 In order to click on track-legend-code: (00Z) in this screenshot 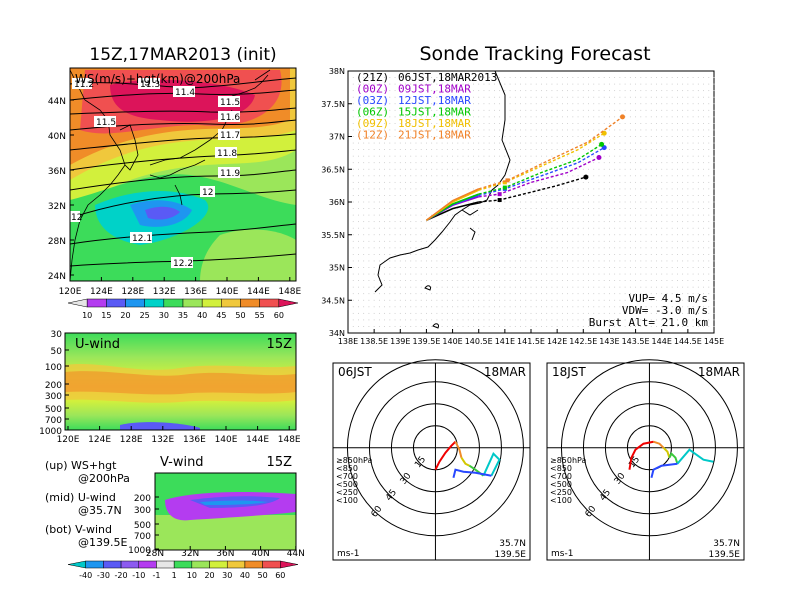, I will do `click(372, 89)`.